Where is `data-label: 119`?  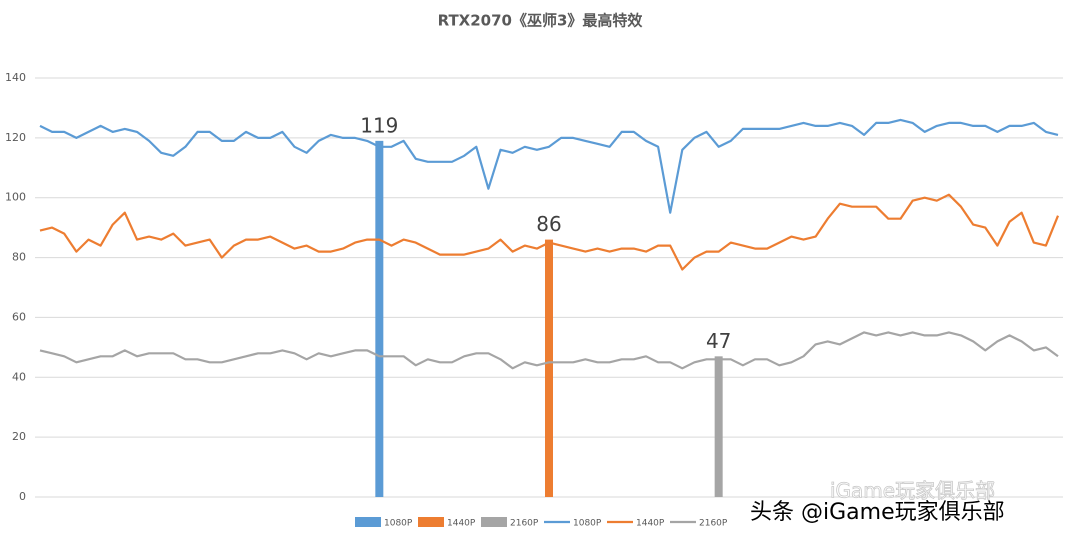
data-label: 119 is located at coordinates (379, 125).